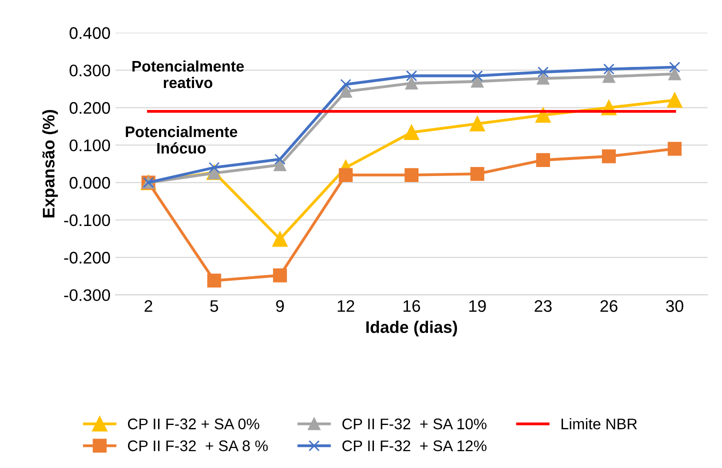  Describe the element at coordinates (214, 306) in the screenshot. I see `x-tick-label: 5` at that location.